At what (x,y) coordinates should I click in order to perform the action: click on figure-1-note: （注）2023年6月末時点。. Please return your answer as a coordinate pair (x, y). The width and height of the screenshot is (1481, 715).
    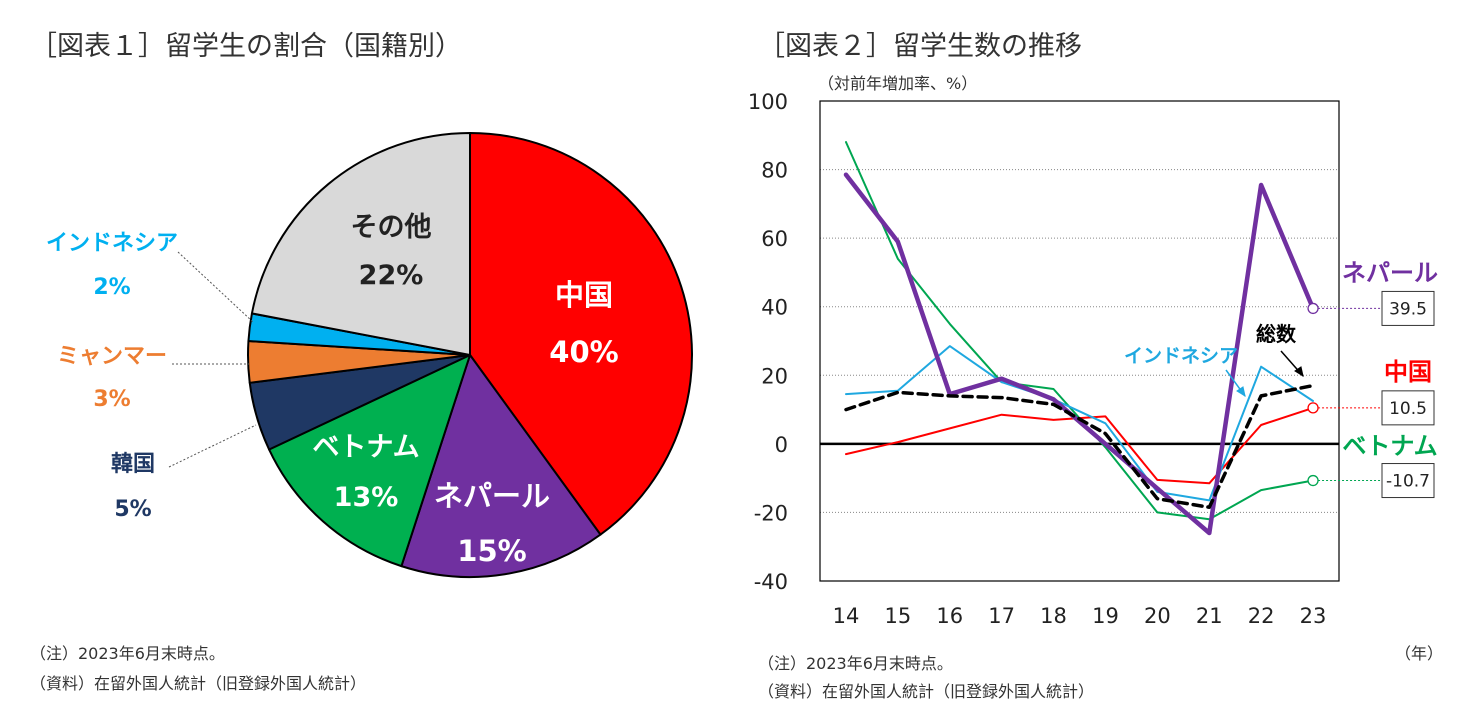
    Looking at the image, I should click on (127, 653).